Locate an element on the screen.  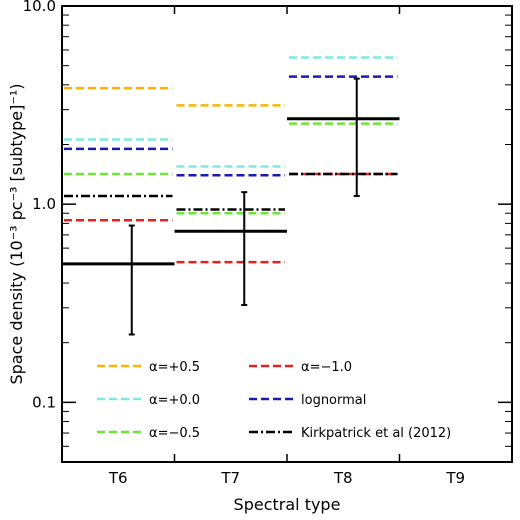
y-axis-title: Space density (10⁻³ pc⁻³ [subtype]⁻¹) is located at coordinates (16, 234).